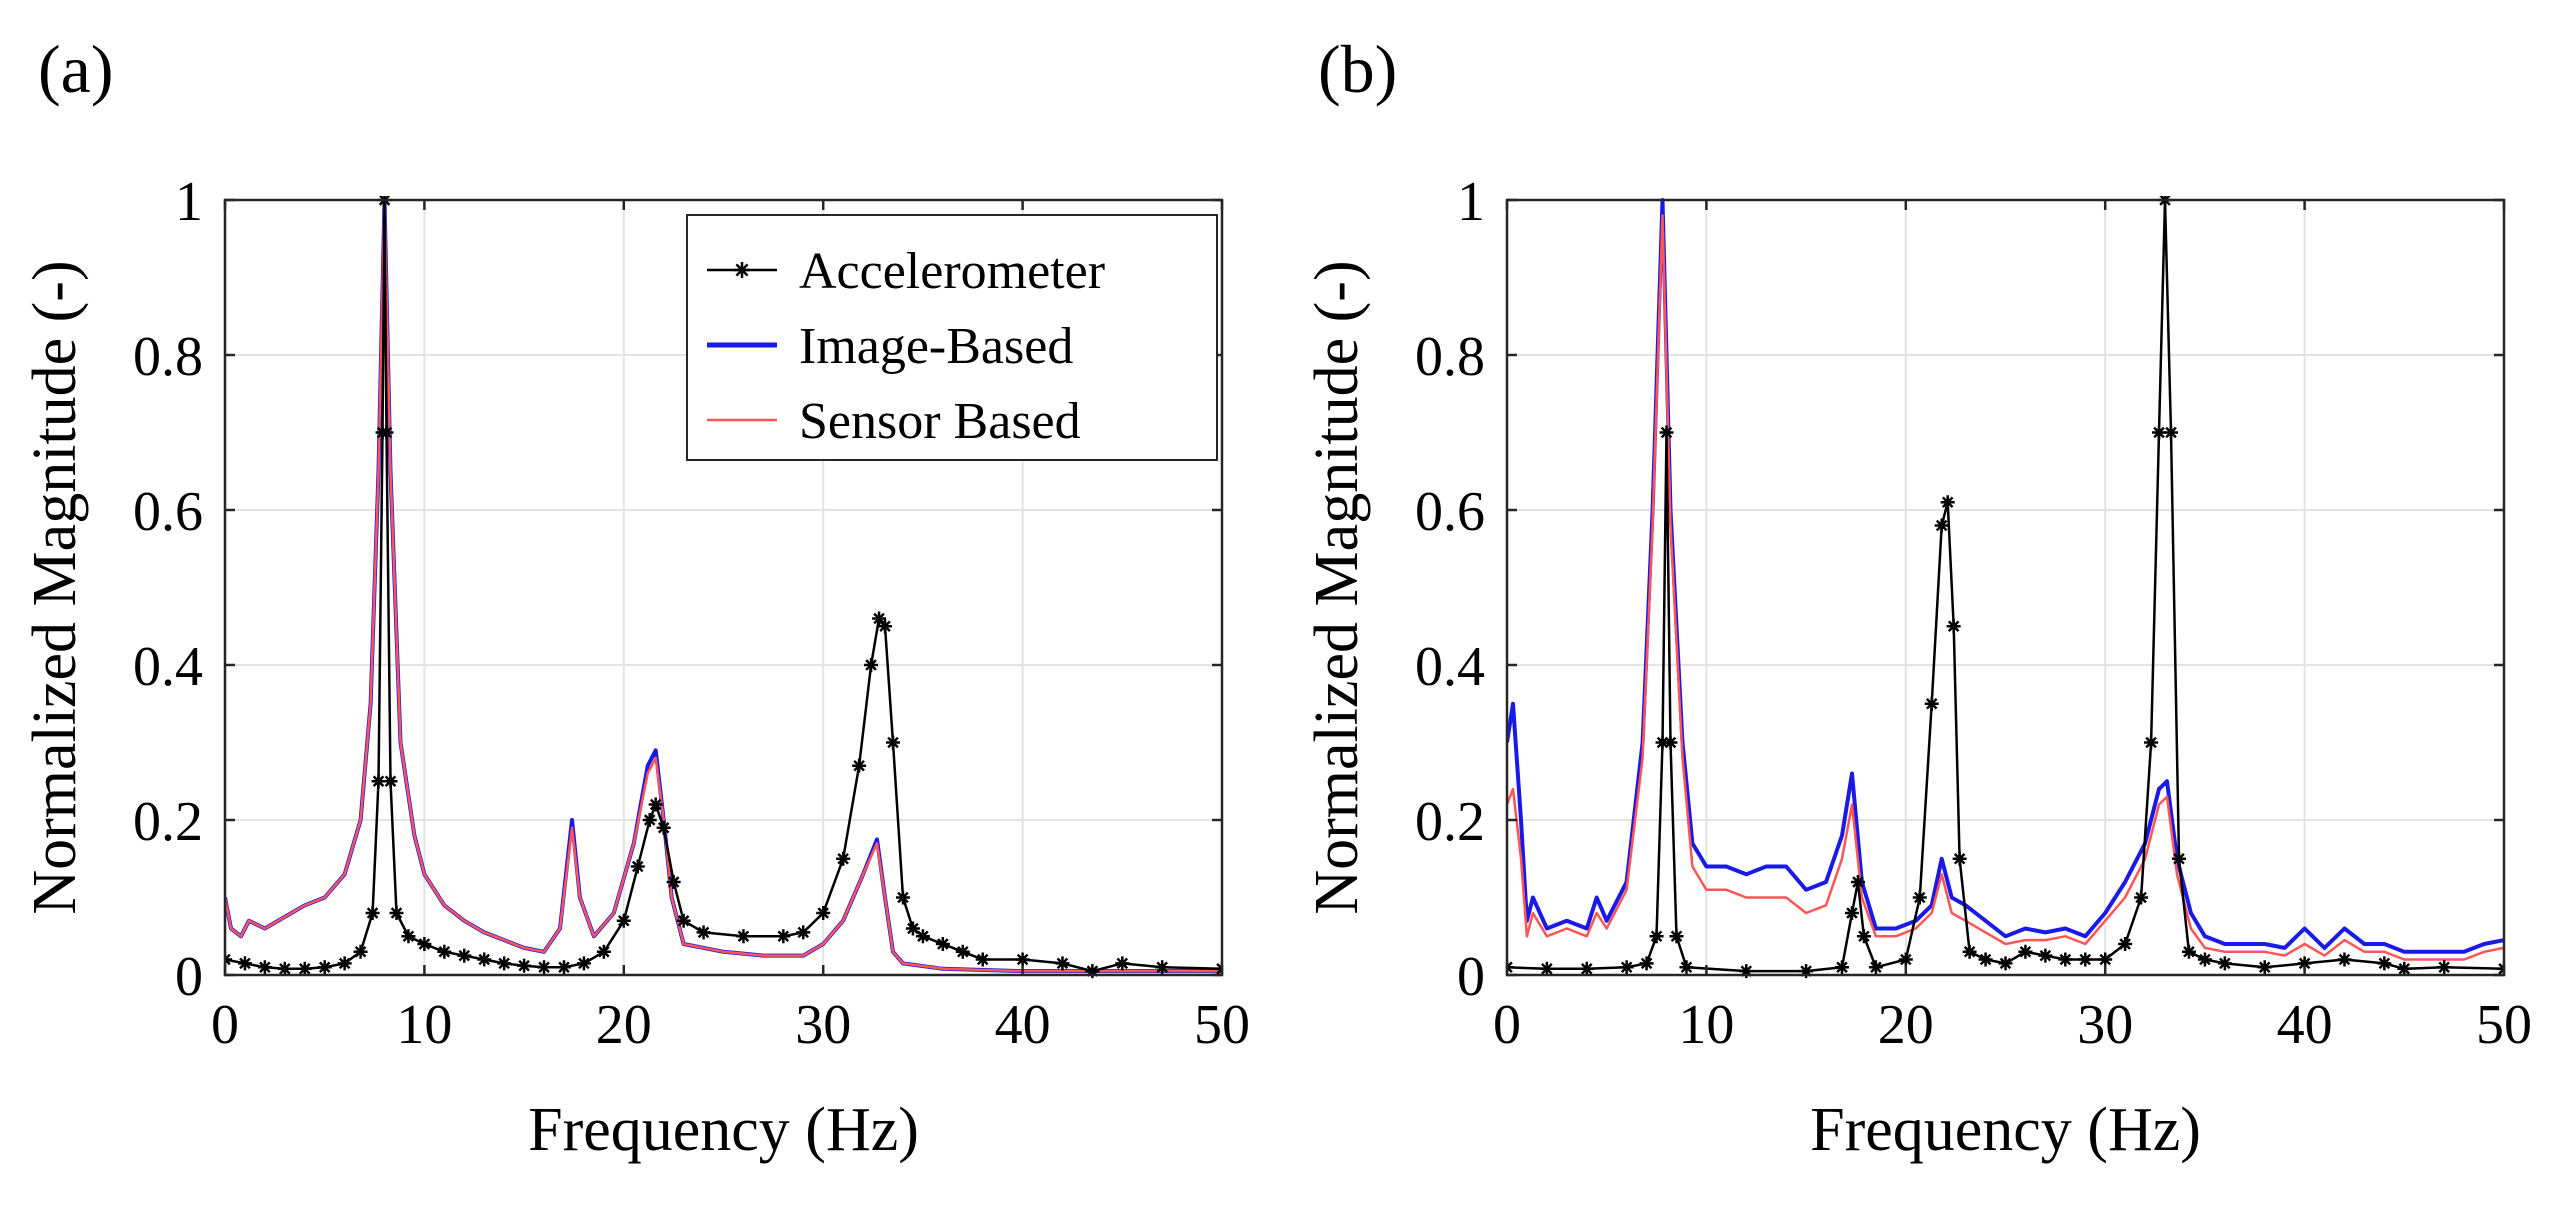  Describe the element at coordinates (1706, 1025) in the screenshot. I see `p1-xtick-label-1: 10` at that location.